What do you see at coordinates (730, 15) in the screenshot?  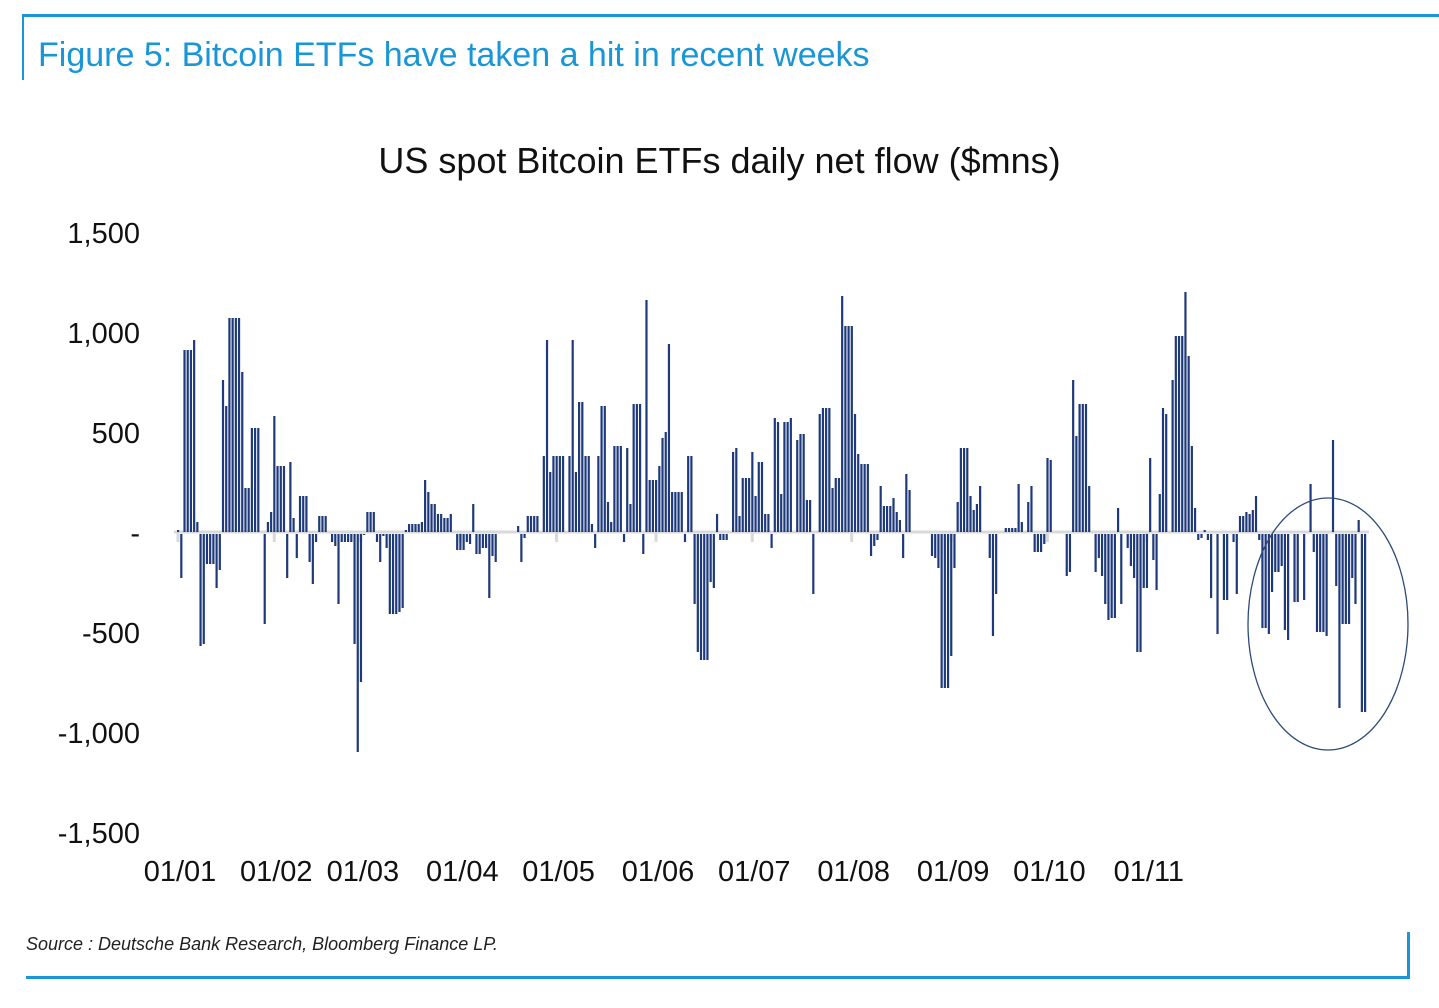 I see `frame-top-border` at bounding box center [730, 15].